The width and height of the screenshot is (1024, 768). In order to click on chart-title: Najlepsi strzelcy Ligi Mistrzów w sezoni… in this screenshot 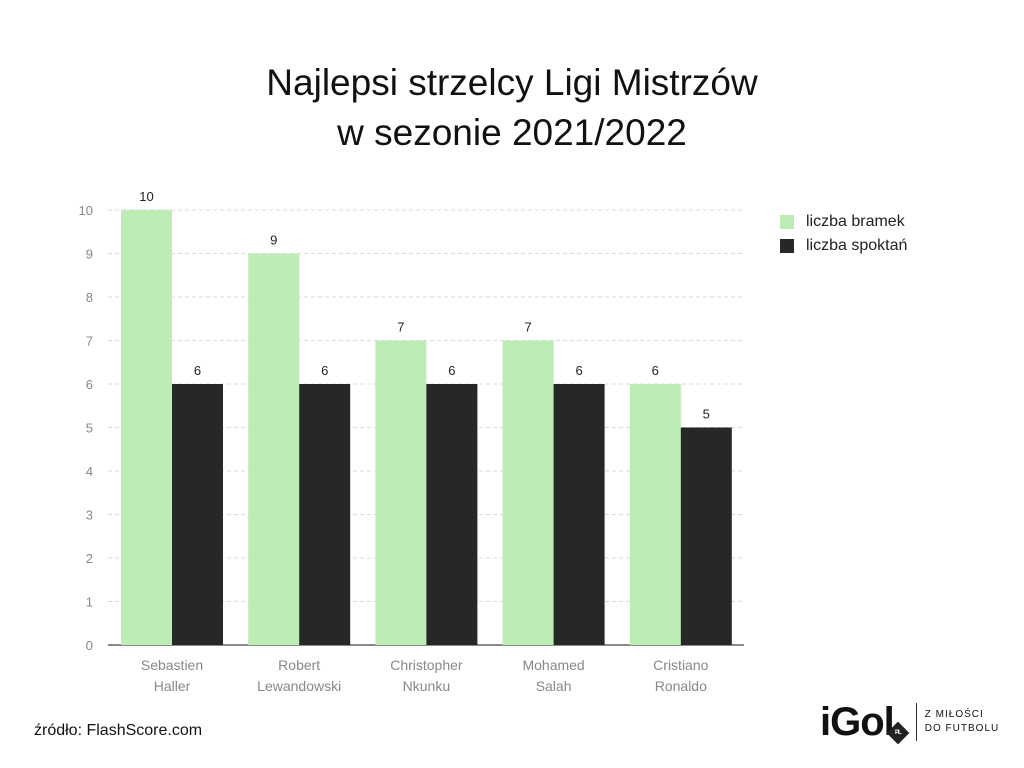, I will do `click(512, 108)`.